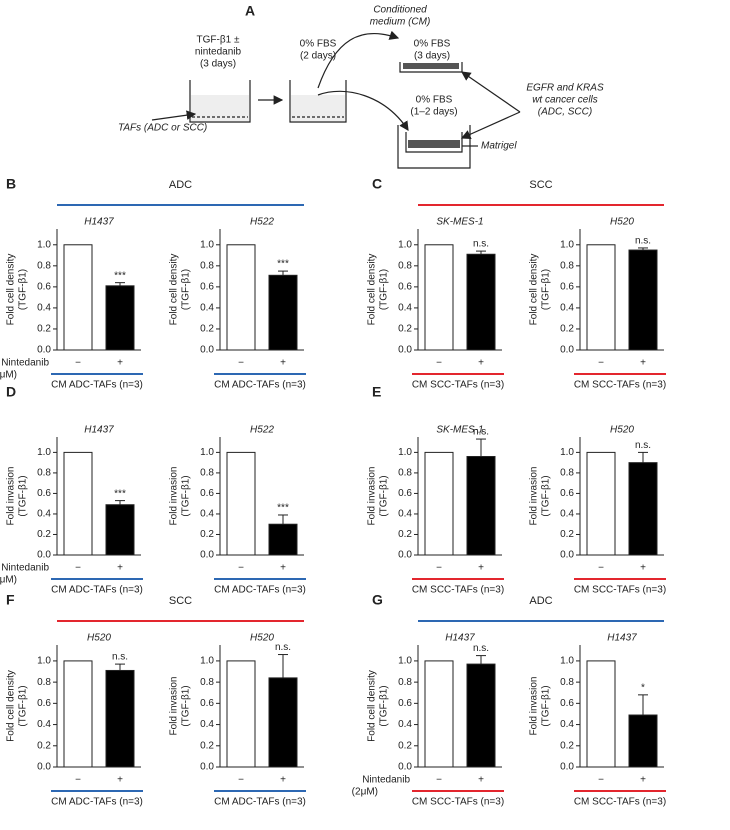 This screenshot has width=730, height=830. I want to click on schematic-text: medium (CM), so click(400, 22).